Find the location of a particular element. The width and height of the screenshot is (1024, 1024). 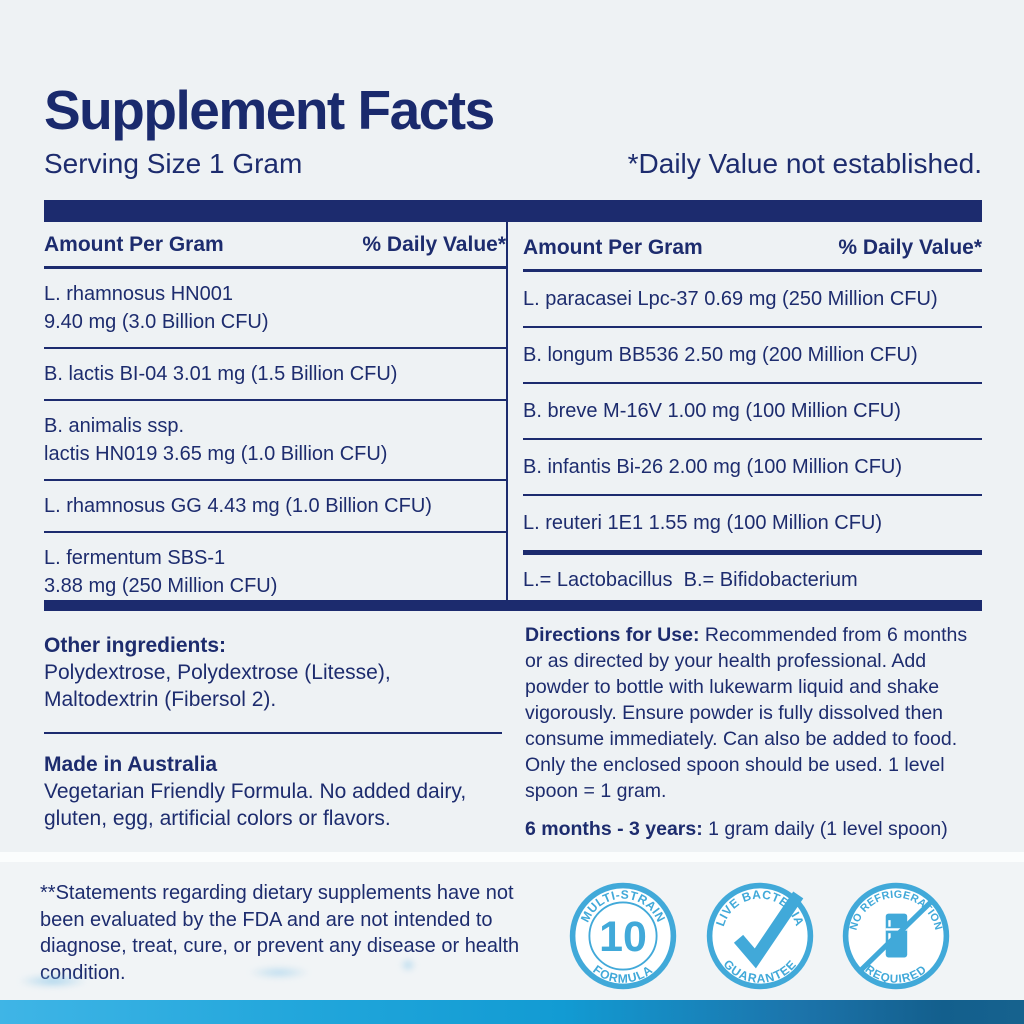

daily-value-note: *Daily Value not established. is located at coordinates (804, 163).